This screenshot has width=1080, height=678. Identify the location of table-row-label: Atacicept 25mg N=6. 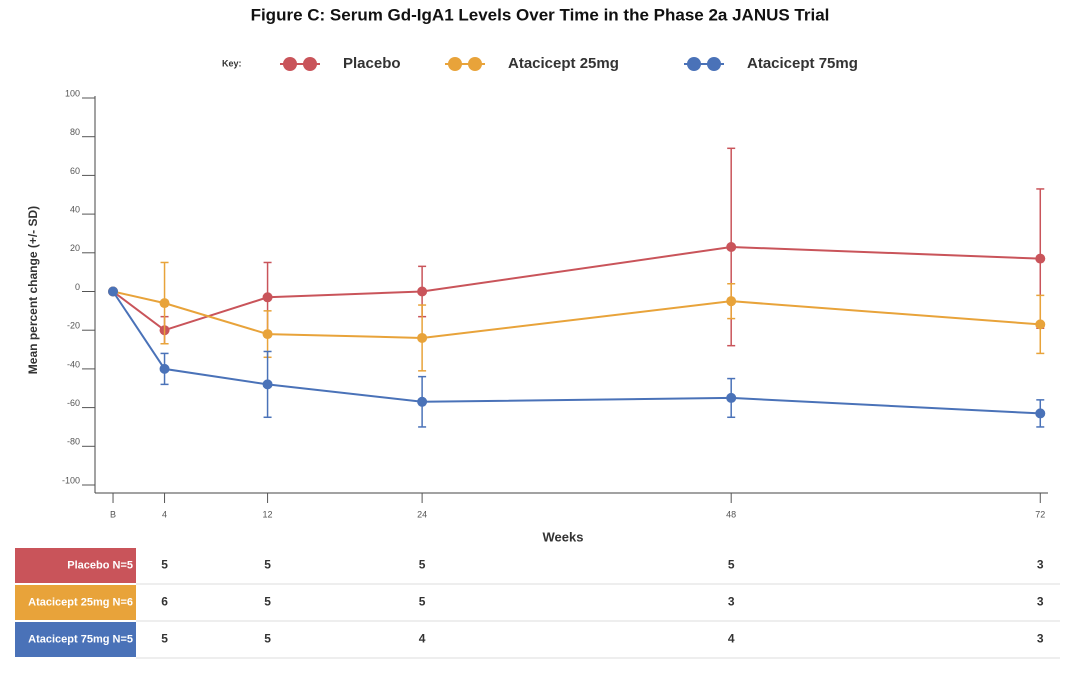
(80, 602).